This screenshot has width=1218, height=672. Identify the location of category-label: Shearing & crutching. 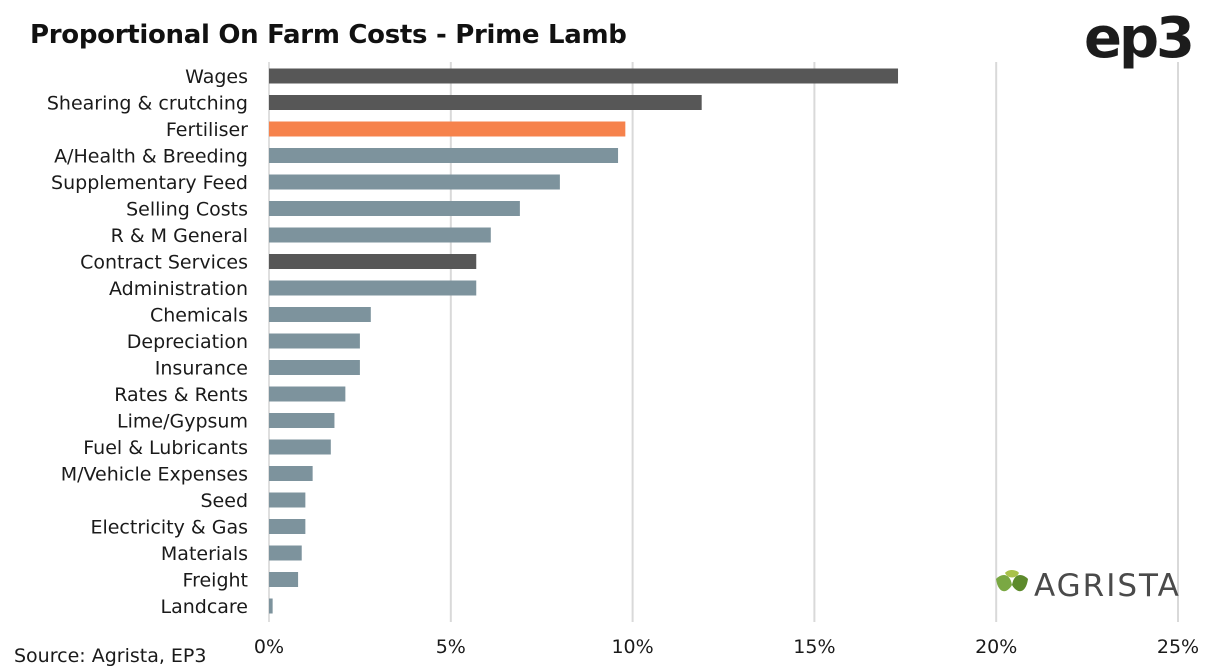
(147, 104).